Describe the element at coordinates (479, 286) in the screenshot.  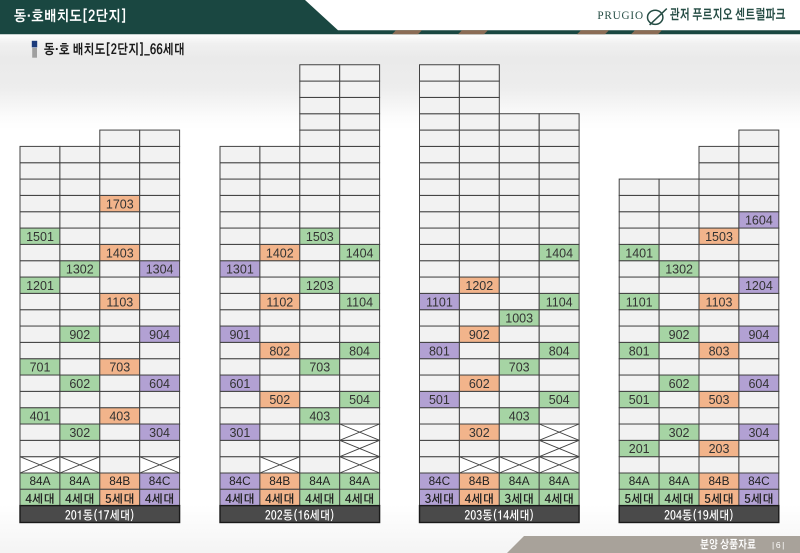
I see `svg-text: 1202` at that location.